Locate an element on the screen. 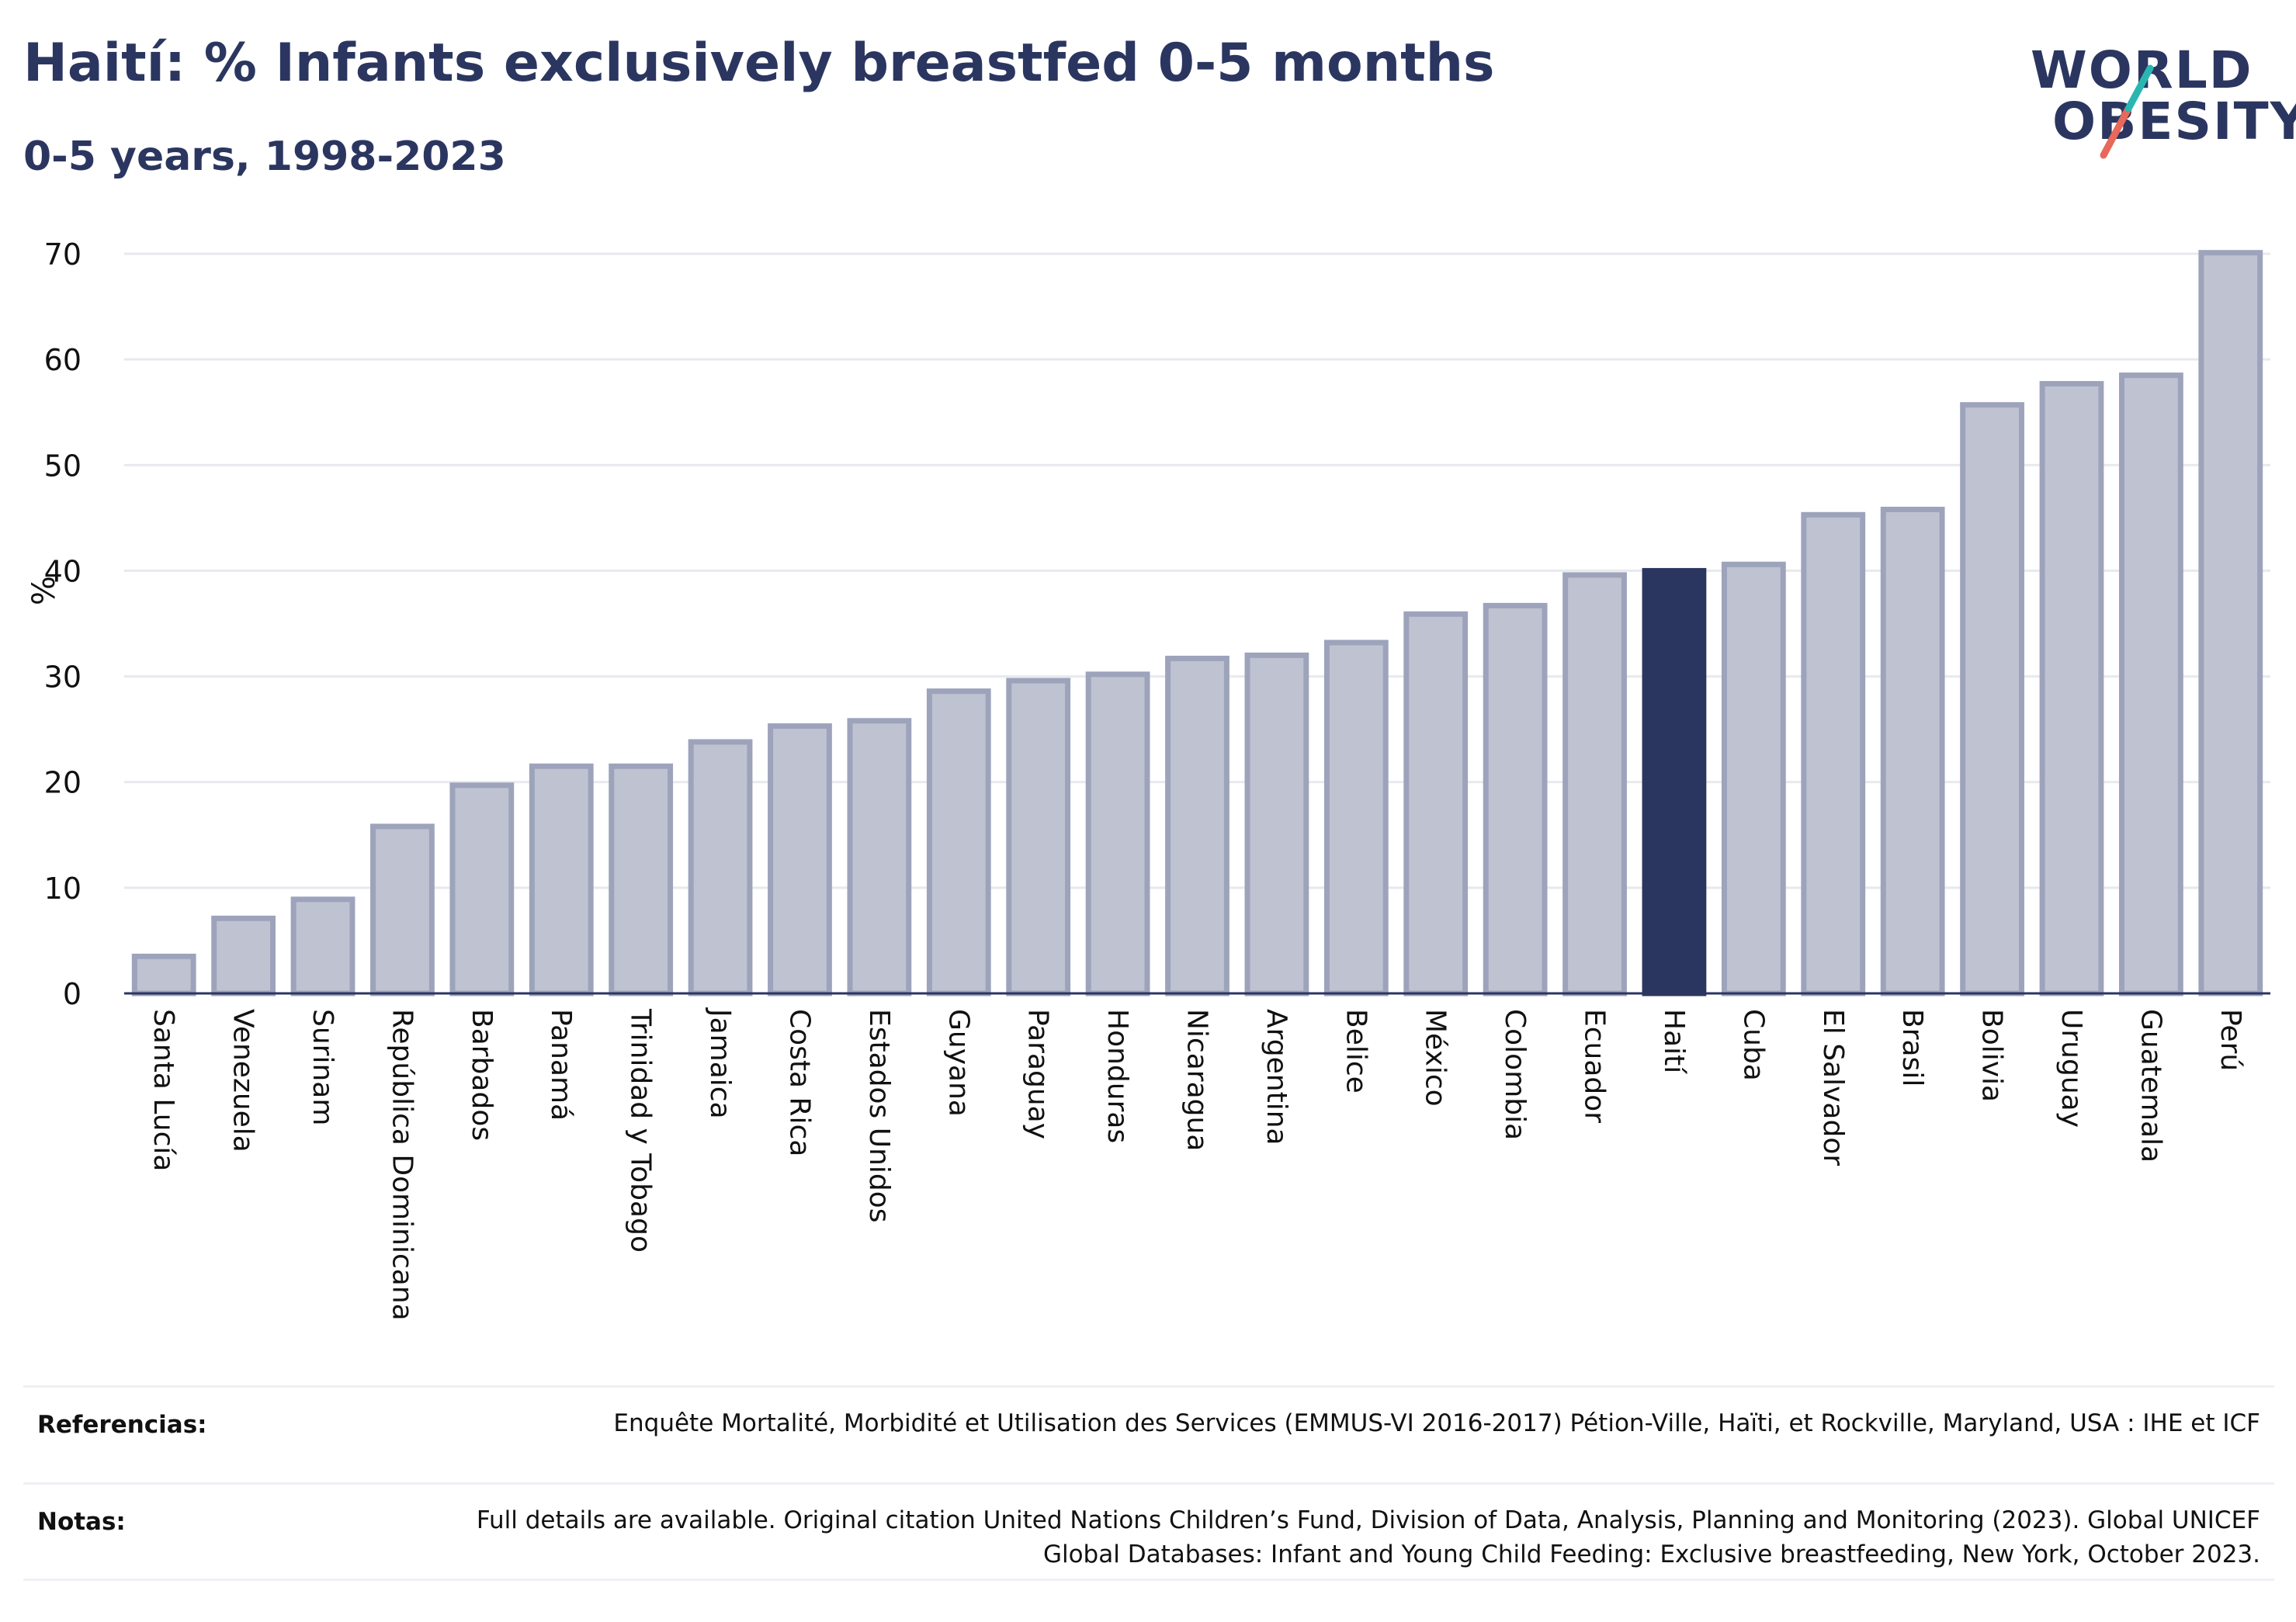 Image resolution: width=2296 pixels, height=1622 pixels. x-tick-label: Jamaica is located at coordinates (720, 1063).